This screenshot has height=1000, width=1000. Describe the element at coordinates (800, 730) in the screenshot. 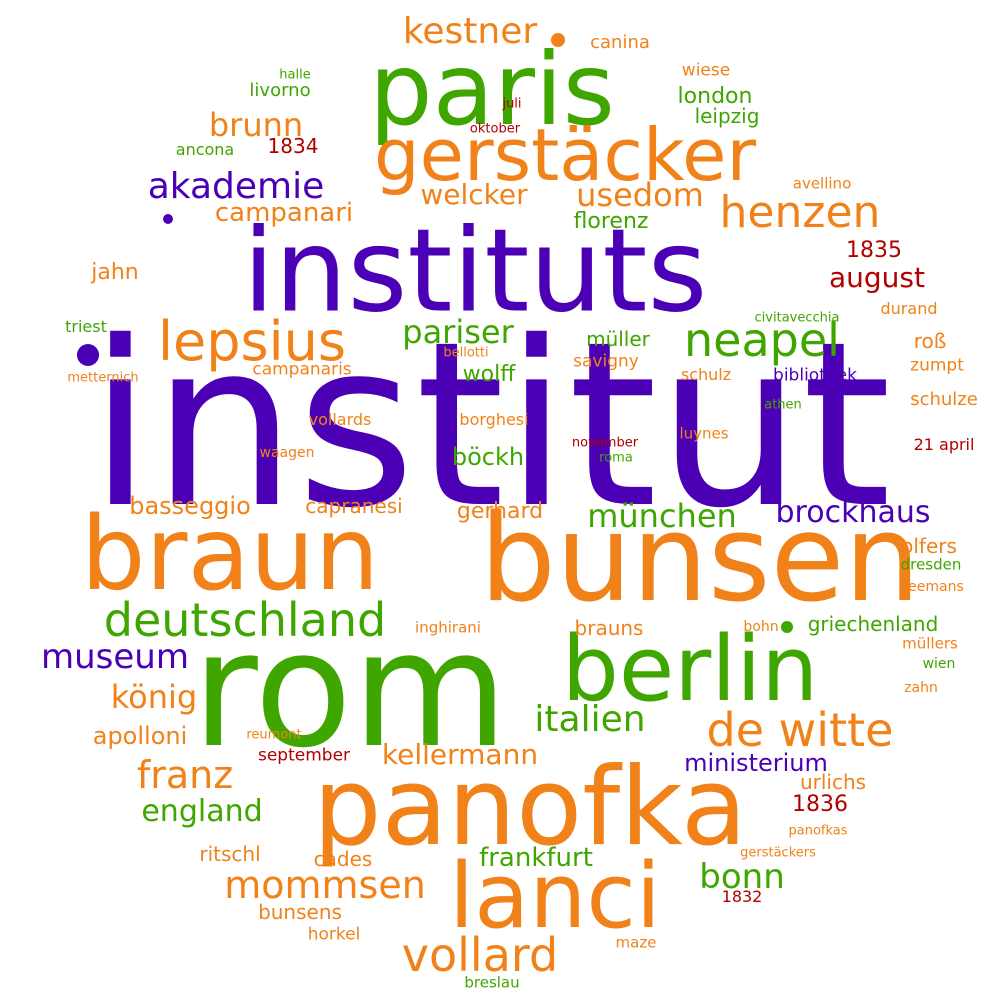

I see `word-de-witte: de witte` at that location.